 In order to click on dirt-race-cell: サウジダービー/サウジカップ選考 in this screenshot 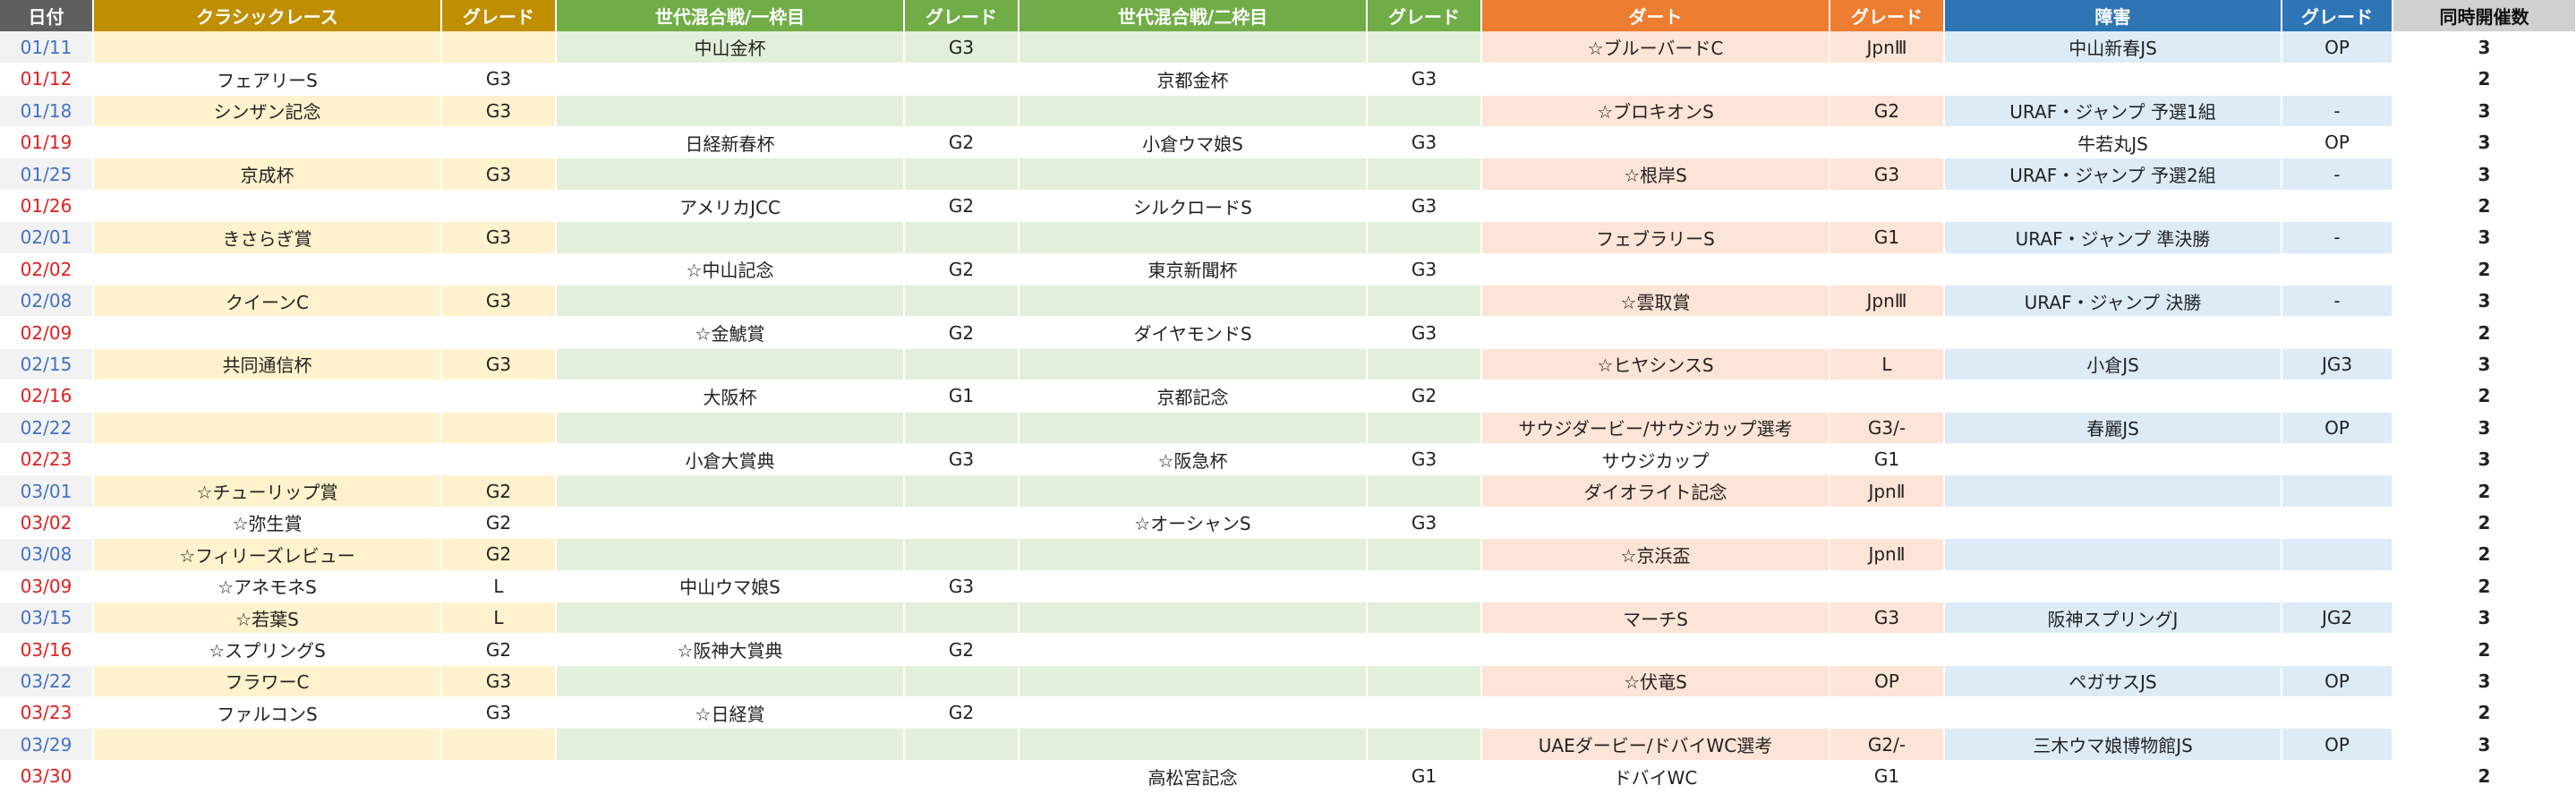, I will do `click(1655, 428)`.